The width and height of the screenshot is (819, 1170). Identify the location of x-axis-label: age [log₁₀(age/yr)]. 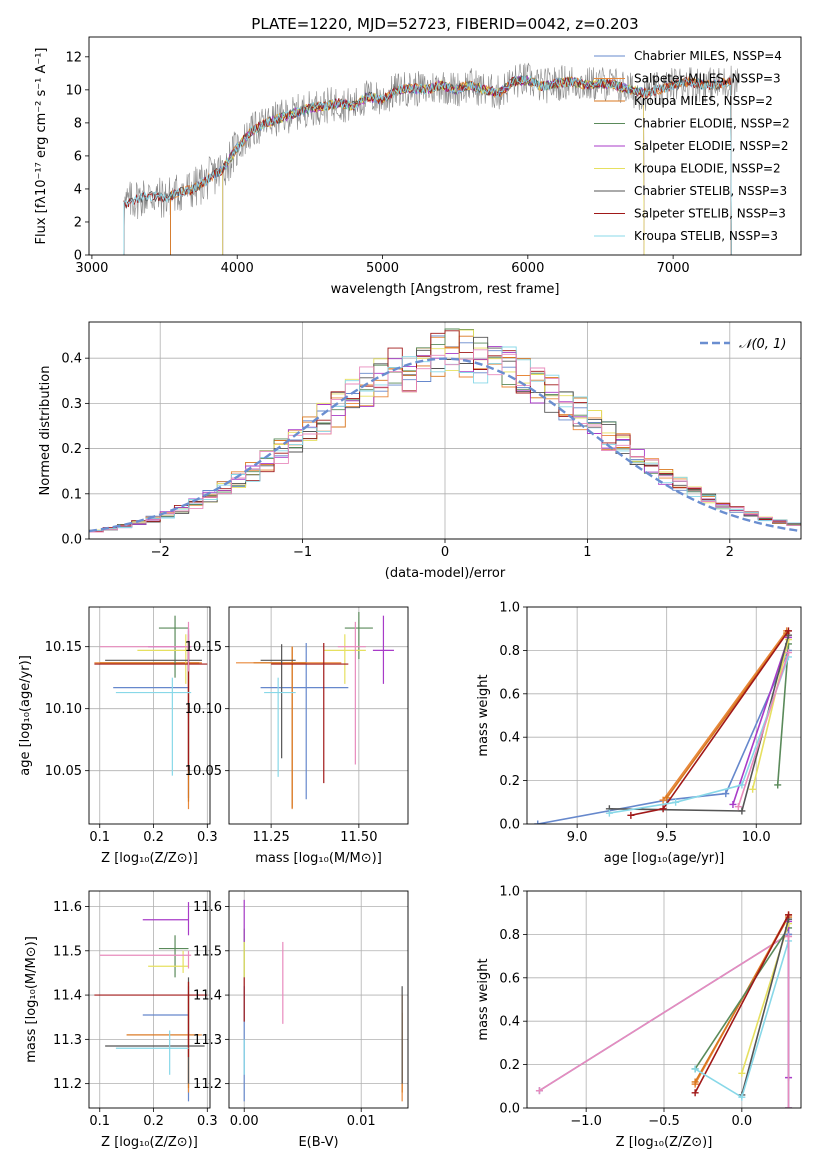
(664, 858).